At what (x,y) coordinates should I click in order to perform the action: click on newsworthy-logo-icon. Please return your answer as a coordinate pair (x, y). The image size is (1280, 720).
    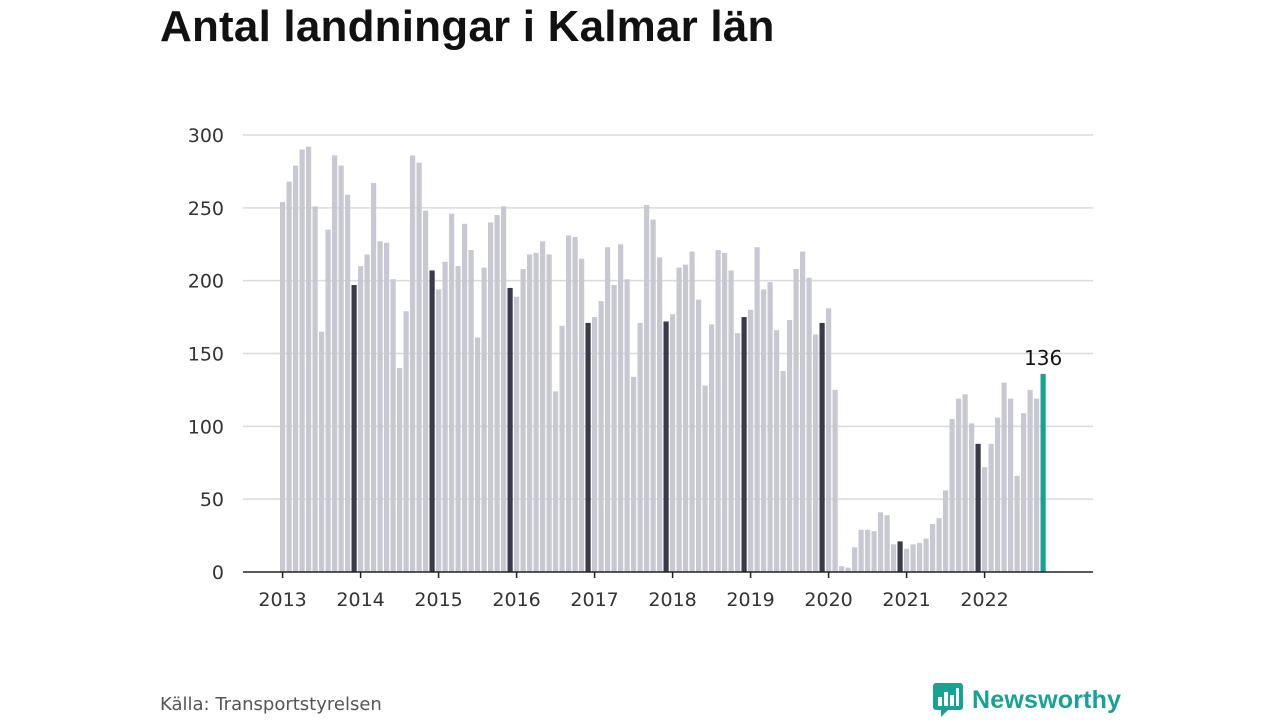
    Looking at the image, I should click on (948, 700).